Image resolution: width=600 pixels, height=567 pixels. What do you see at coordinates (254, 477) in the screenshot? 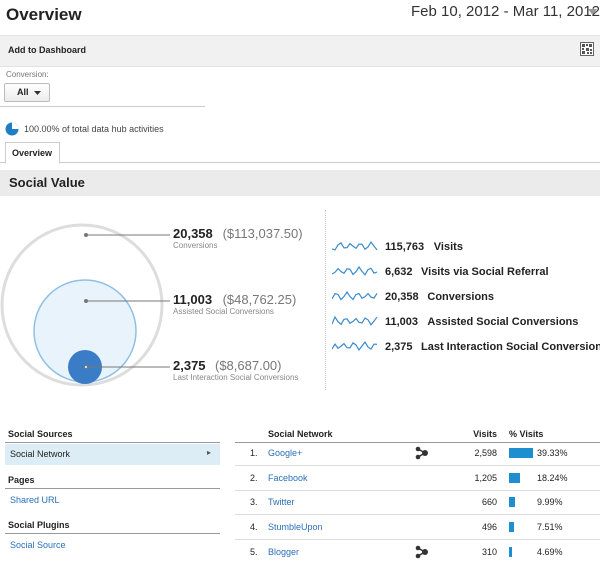
I see `rank: 2.` at bounding box center [254, 477].